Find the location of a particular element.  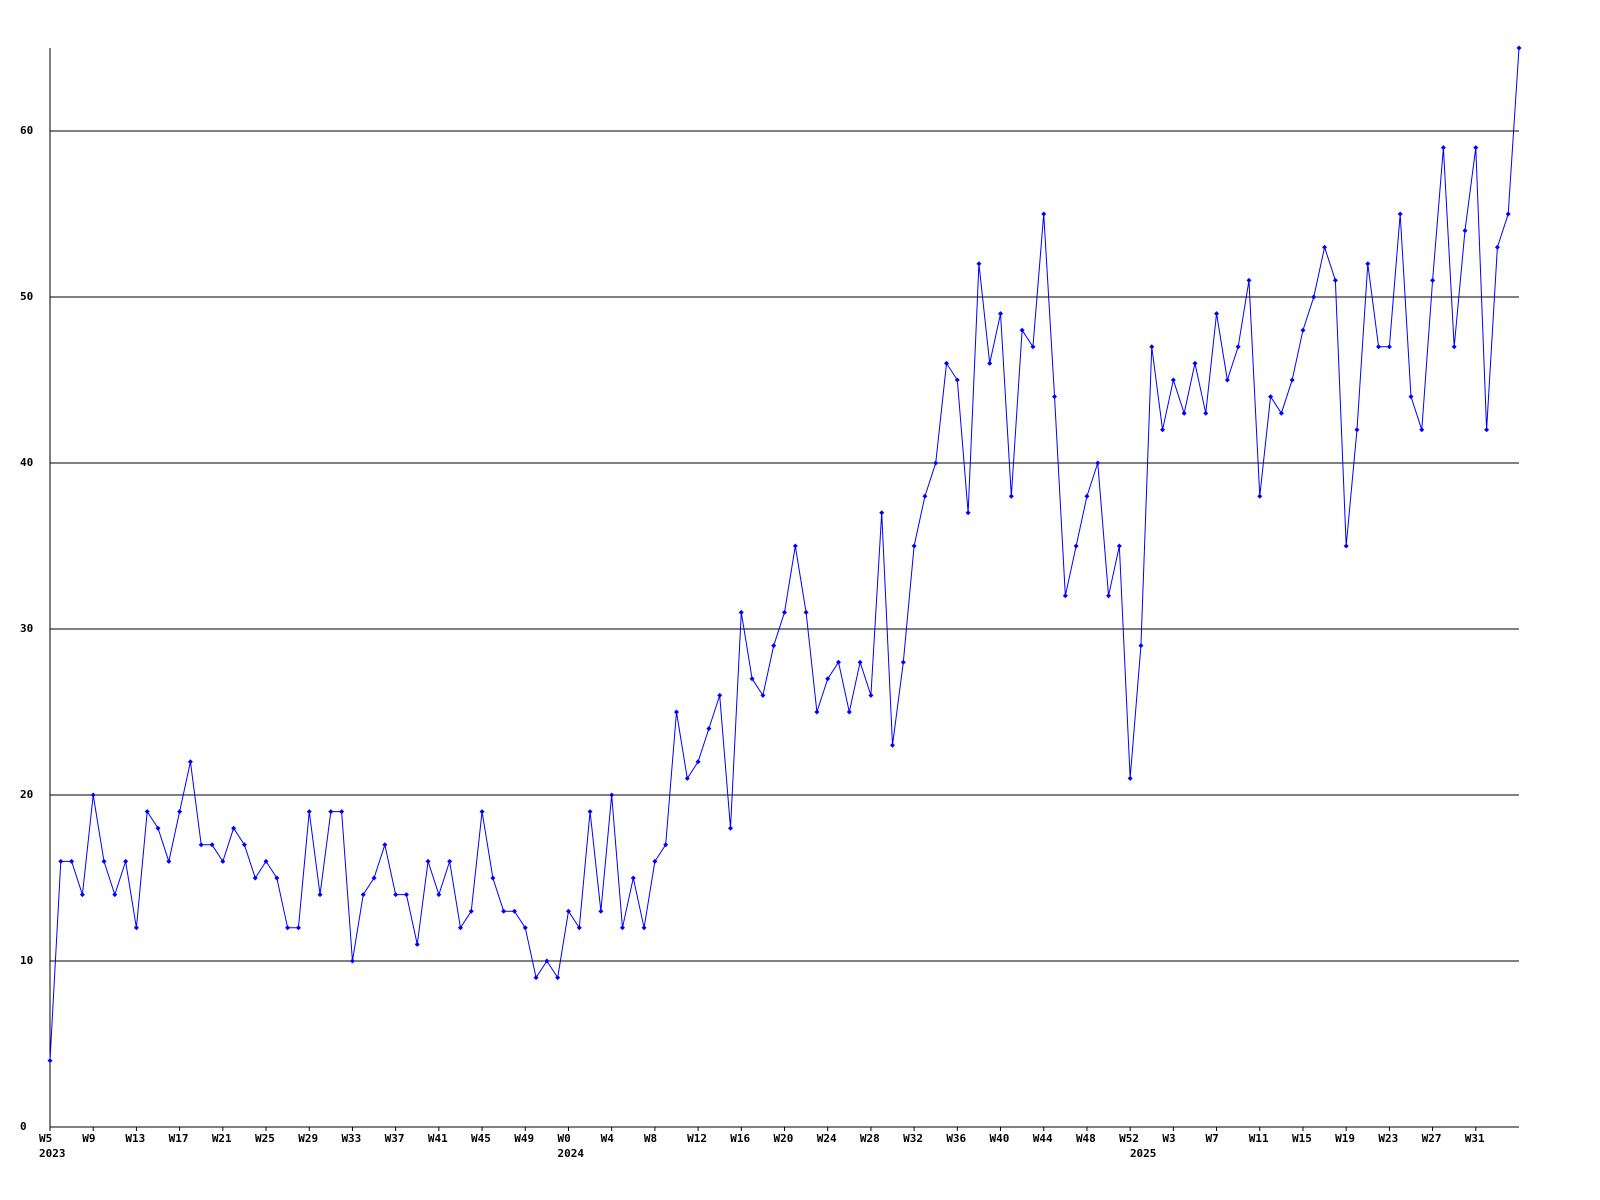

x-tick-label: W41 is located at coordinates (438, 1138).